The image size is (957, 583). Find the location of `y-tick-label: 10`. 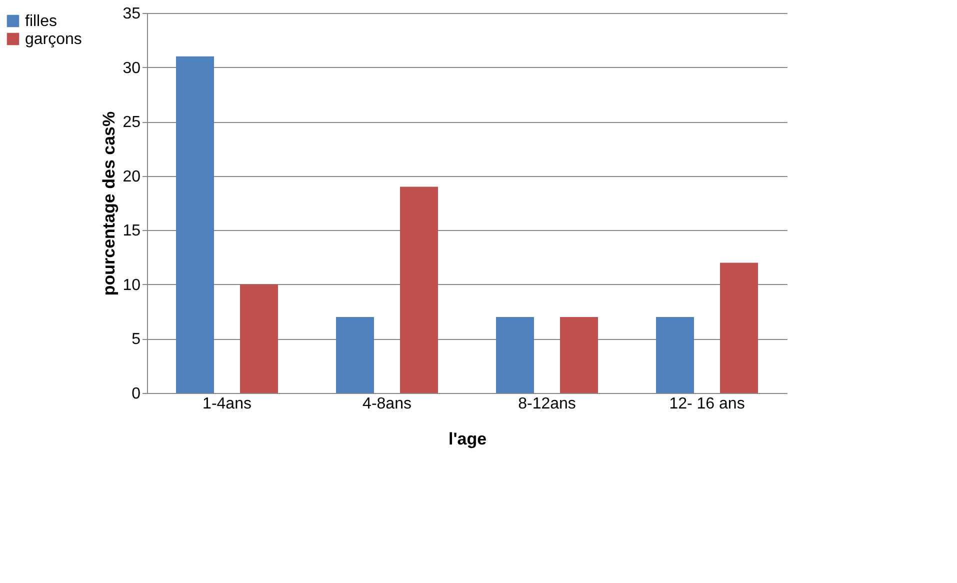

y-tick-label: 10 is located at coordinates (131, 285).